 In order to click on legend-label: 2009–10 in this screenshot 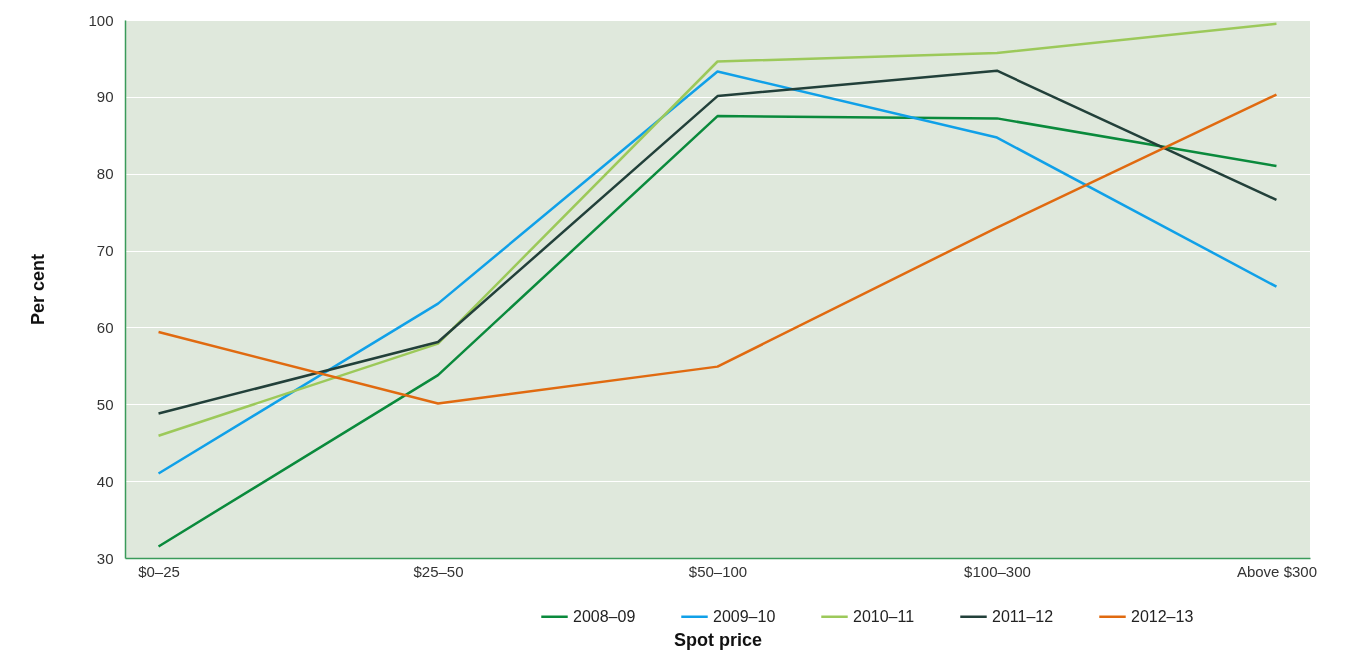, I will do `click(744, 616)`.